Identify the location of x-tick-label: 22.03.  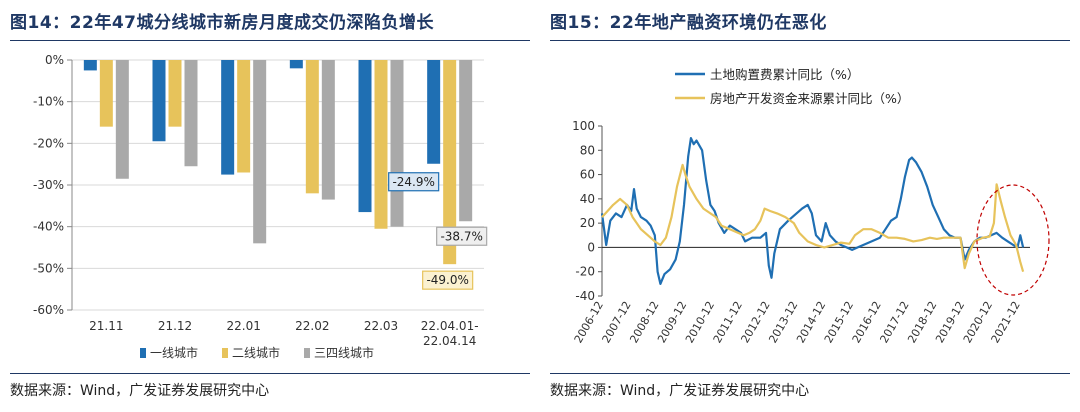
(381, 326).